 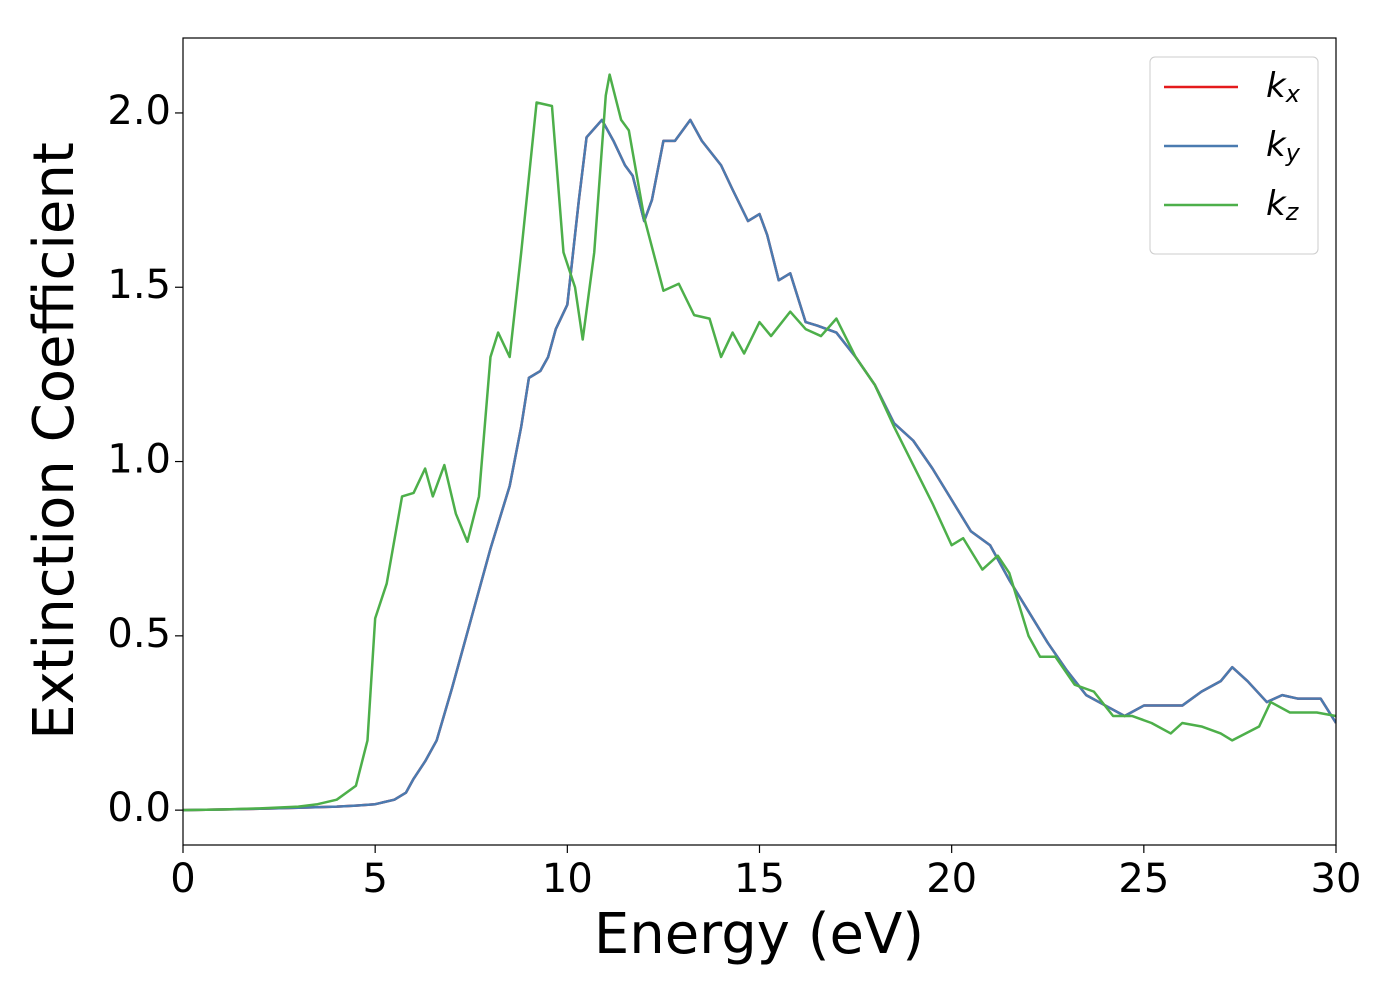 What do you see at coordinates (1336, 879) in the screenshot?
I see `x-tick-label: 30` at bounding box center [1336, 879].